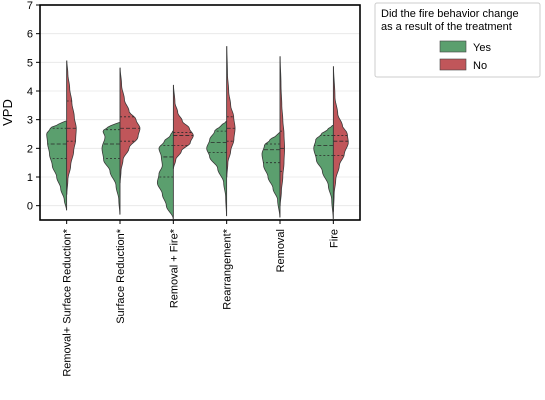  What do you see at coordinates (7, 112) in the screenshot?
I see `y-axis-label: VPD` at bounding box center [7, 112].